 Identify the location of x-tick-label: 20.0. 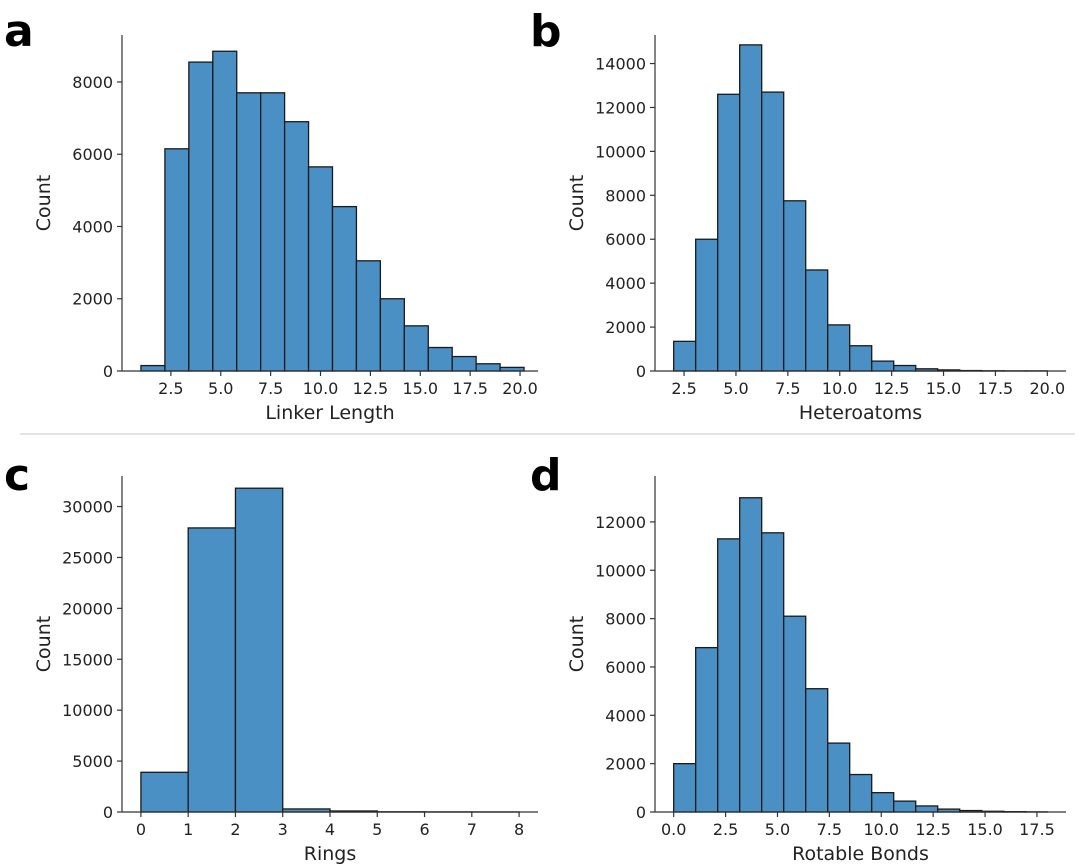
(520, 388).